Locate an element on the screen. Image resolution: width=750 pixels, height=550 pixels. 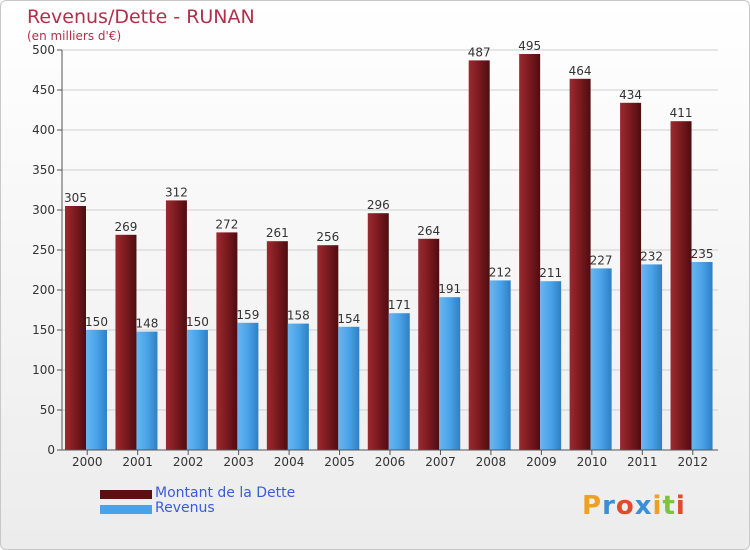
data-label-dette: 495 is located at coordinates (529, 46).